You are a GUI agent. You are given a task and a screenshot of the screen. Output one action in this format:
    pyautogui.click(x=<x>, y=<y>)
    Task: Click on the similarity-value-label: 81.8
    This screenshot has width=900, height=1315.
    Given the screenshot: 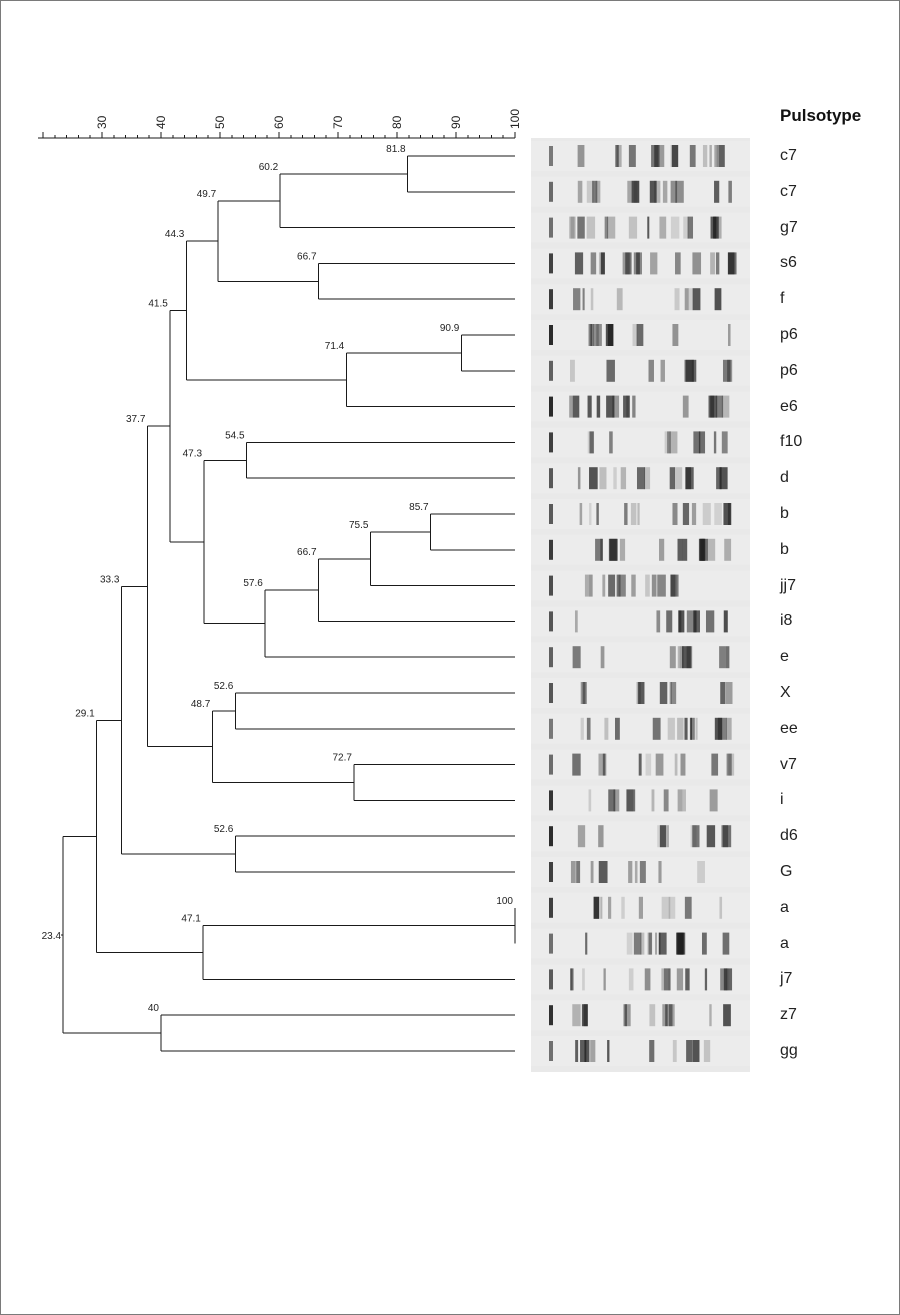 What is the action you would take?
    pyautogui.click(x=396, y=149)
    